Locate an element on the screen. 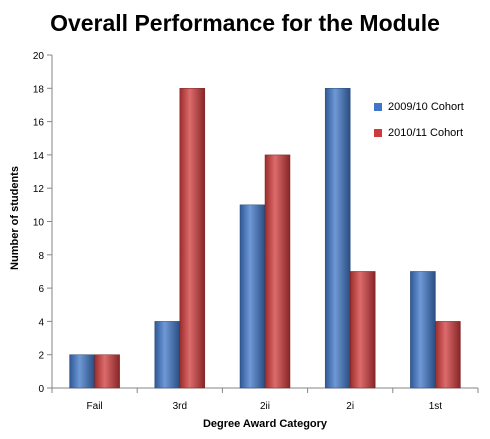  bar-1-2i is located at coordinates (337, 238).